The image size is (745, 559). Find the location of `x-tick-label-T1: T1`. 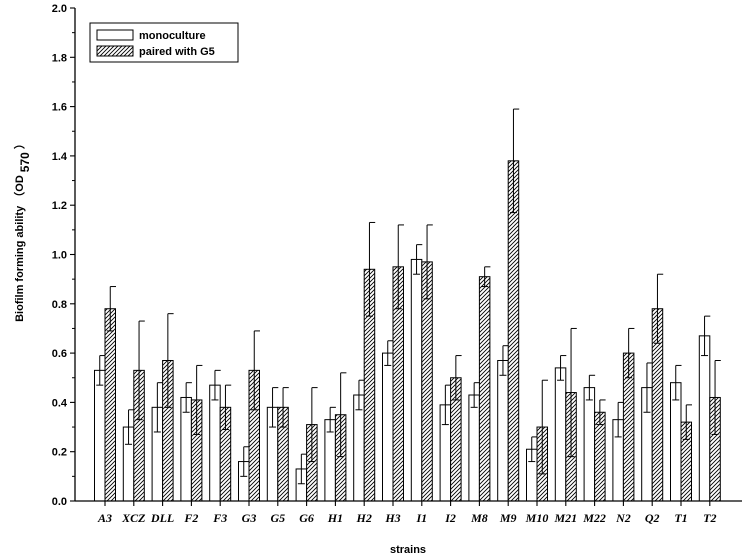

x-tick-label-T1: T1 is located at coordinates (680, 518).